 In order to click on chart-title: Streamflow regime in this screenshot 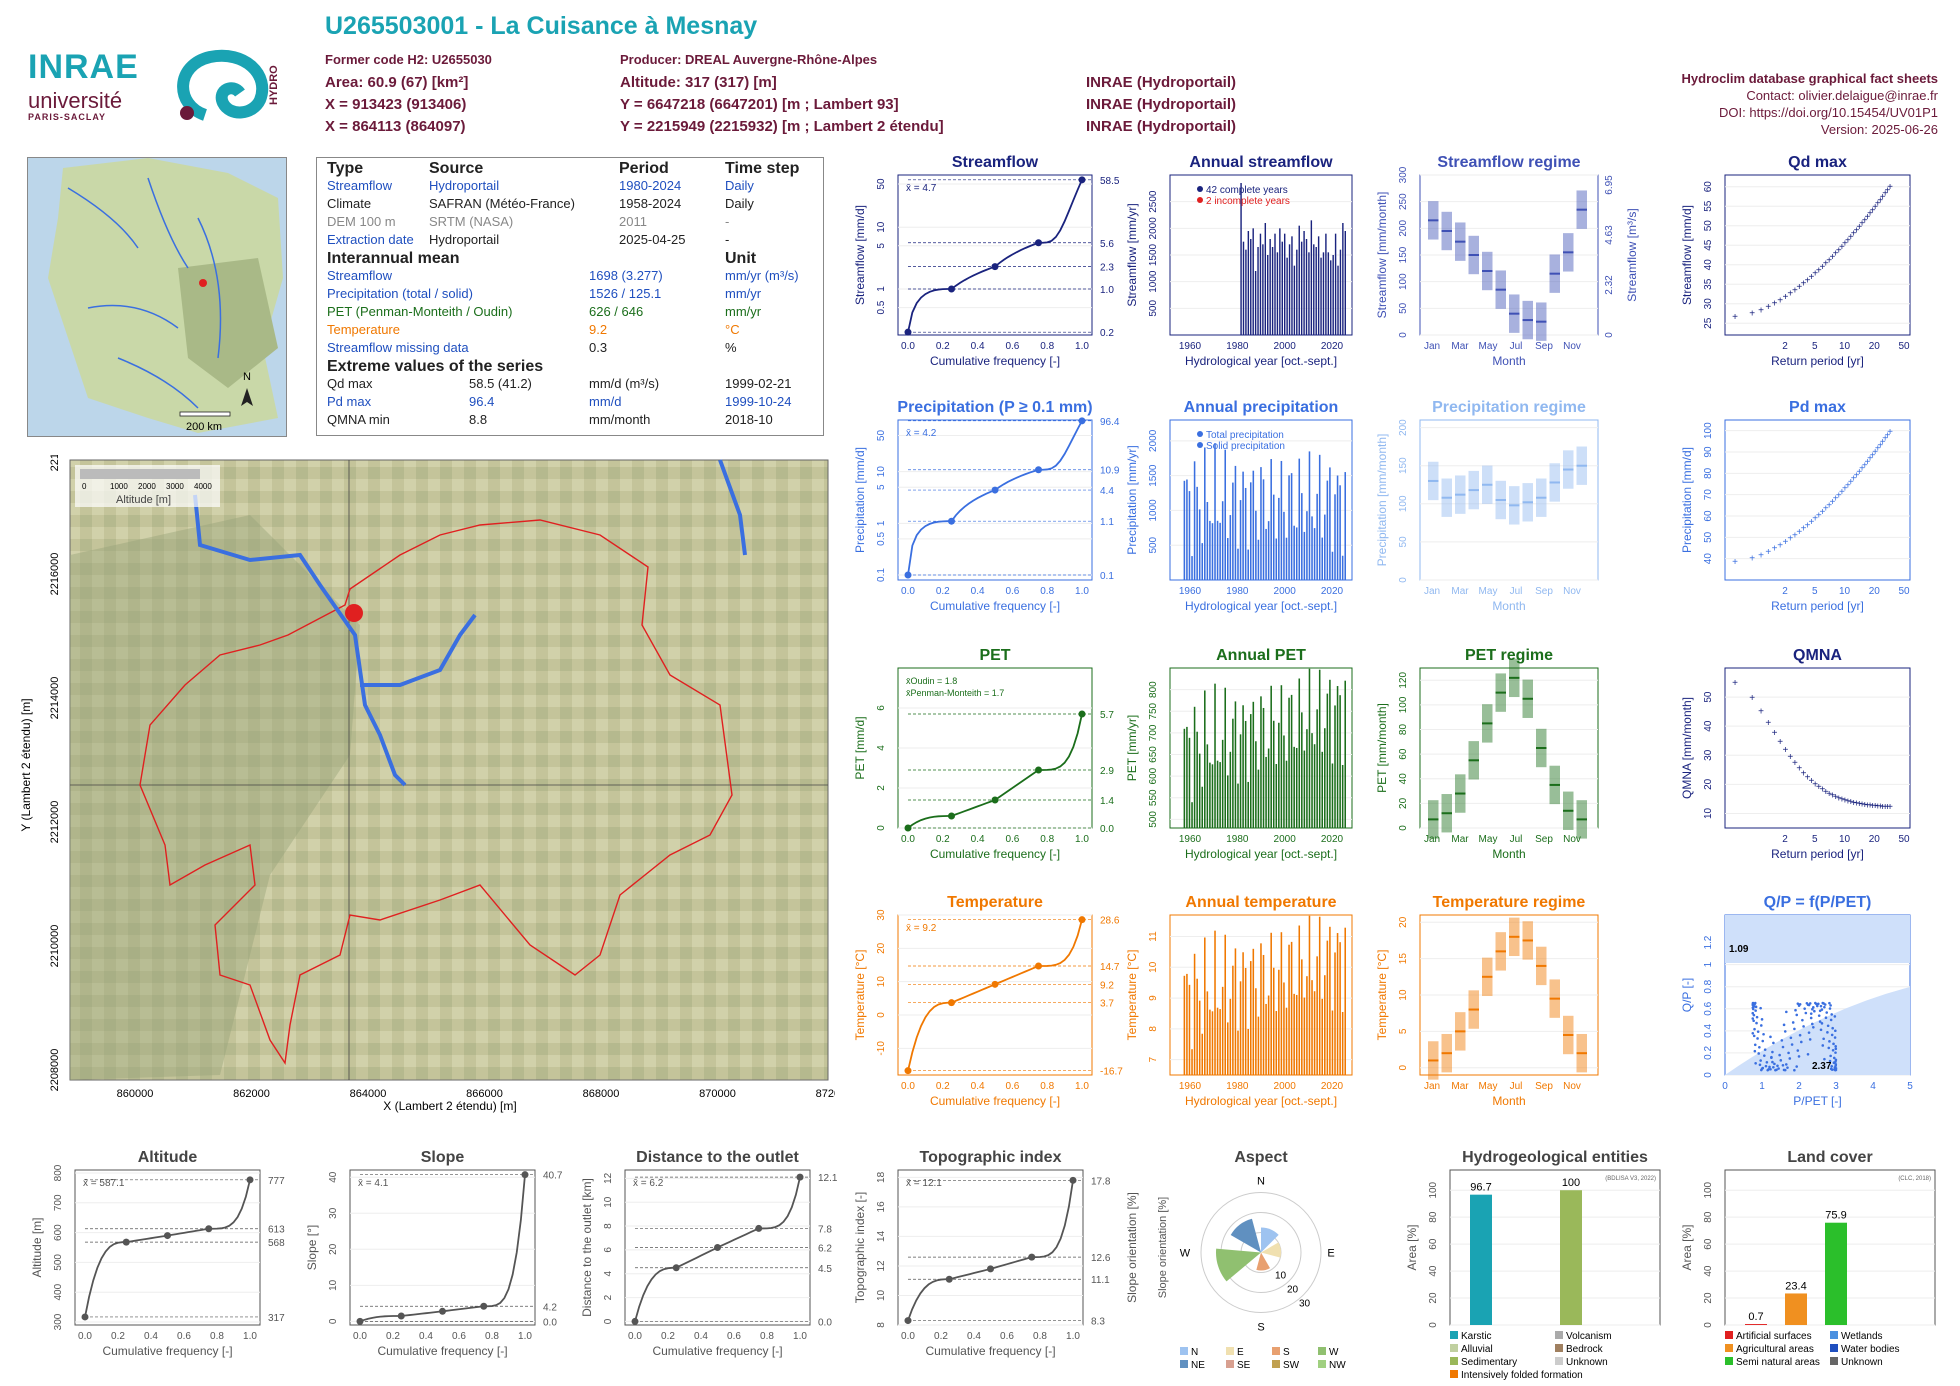, I will do `click(1508, 162)`.